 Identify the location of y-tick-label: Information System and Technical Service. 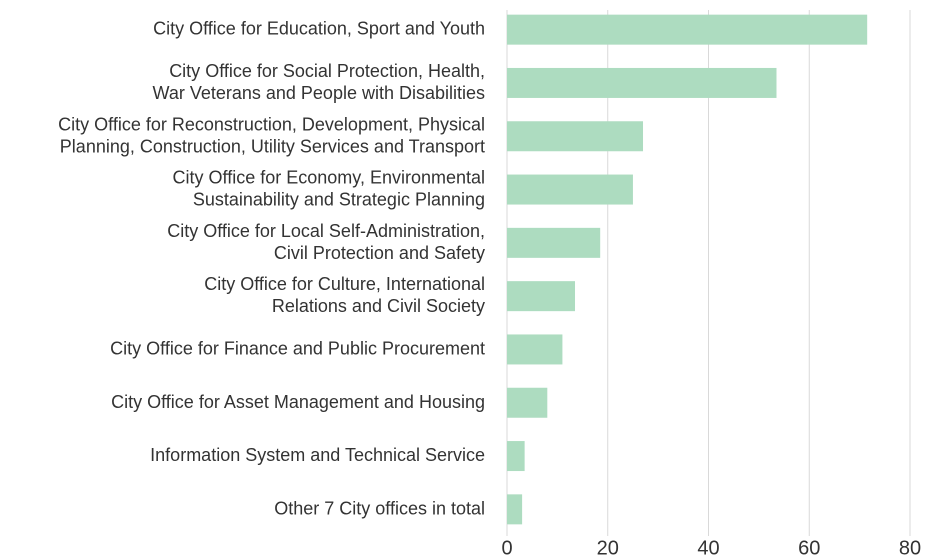
(317, 455).